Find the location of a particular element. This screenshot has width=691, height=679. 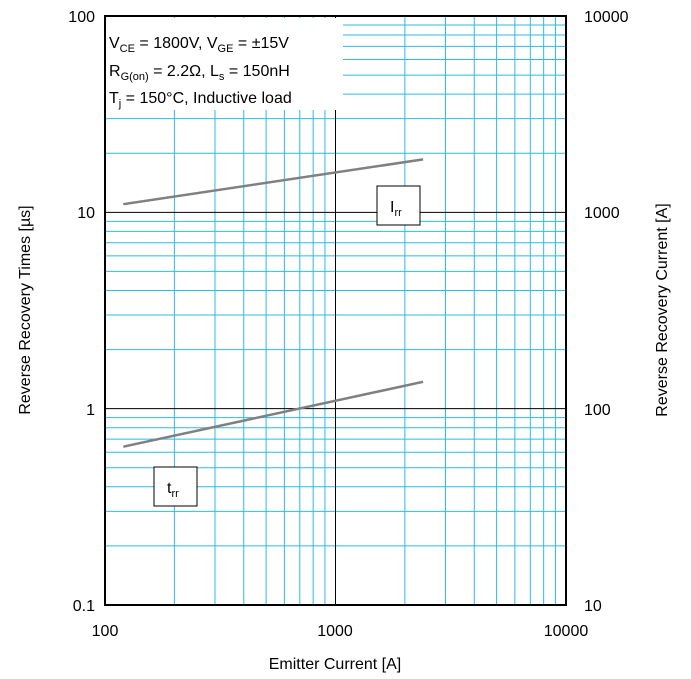

trr-label-box is located at coordinates (175, 486).